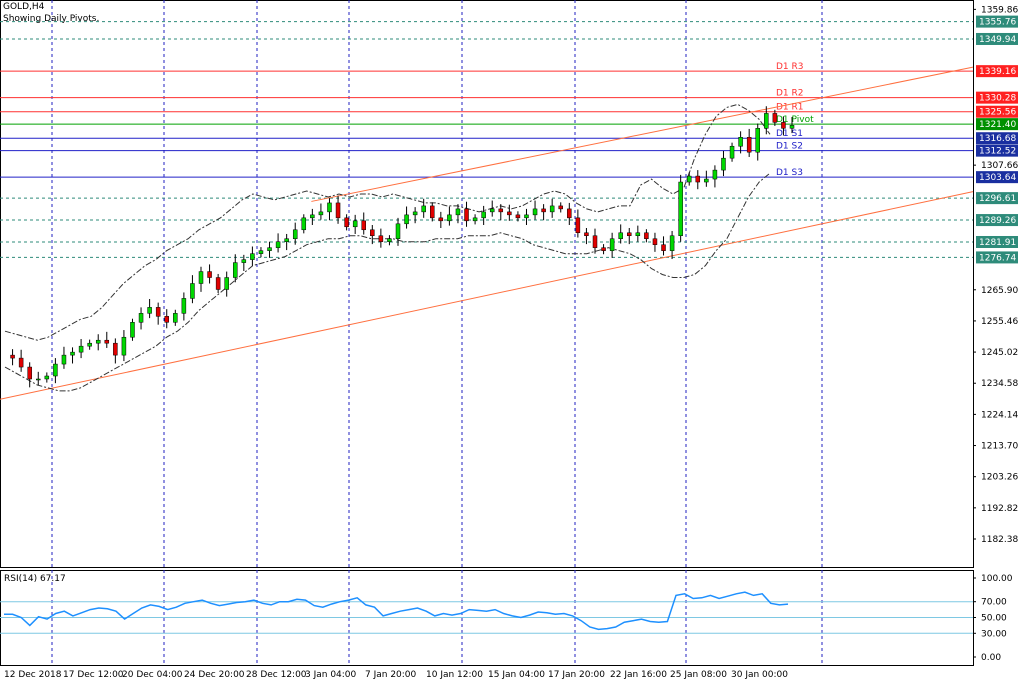 The width and height of the screenshot is (1024, 687). Describe the element at coordinates (789, 134) in the screenshot. I see `pivot-label: D1 S1` at that location.